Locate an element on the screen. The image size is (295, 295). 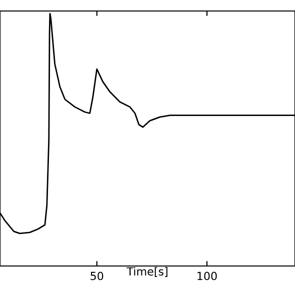
x-tick-label: 50 is located at coordinates (97, 276).